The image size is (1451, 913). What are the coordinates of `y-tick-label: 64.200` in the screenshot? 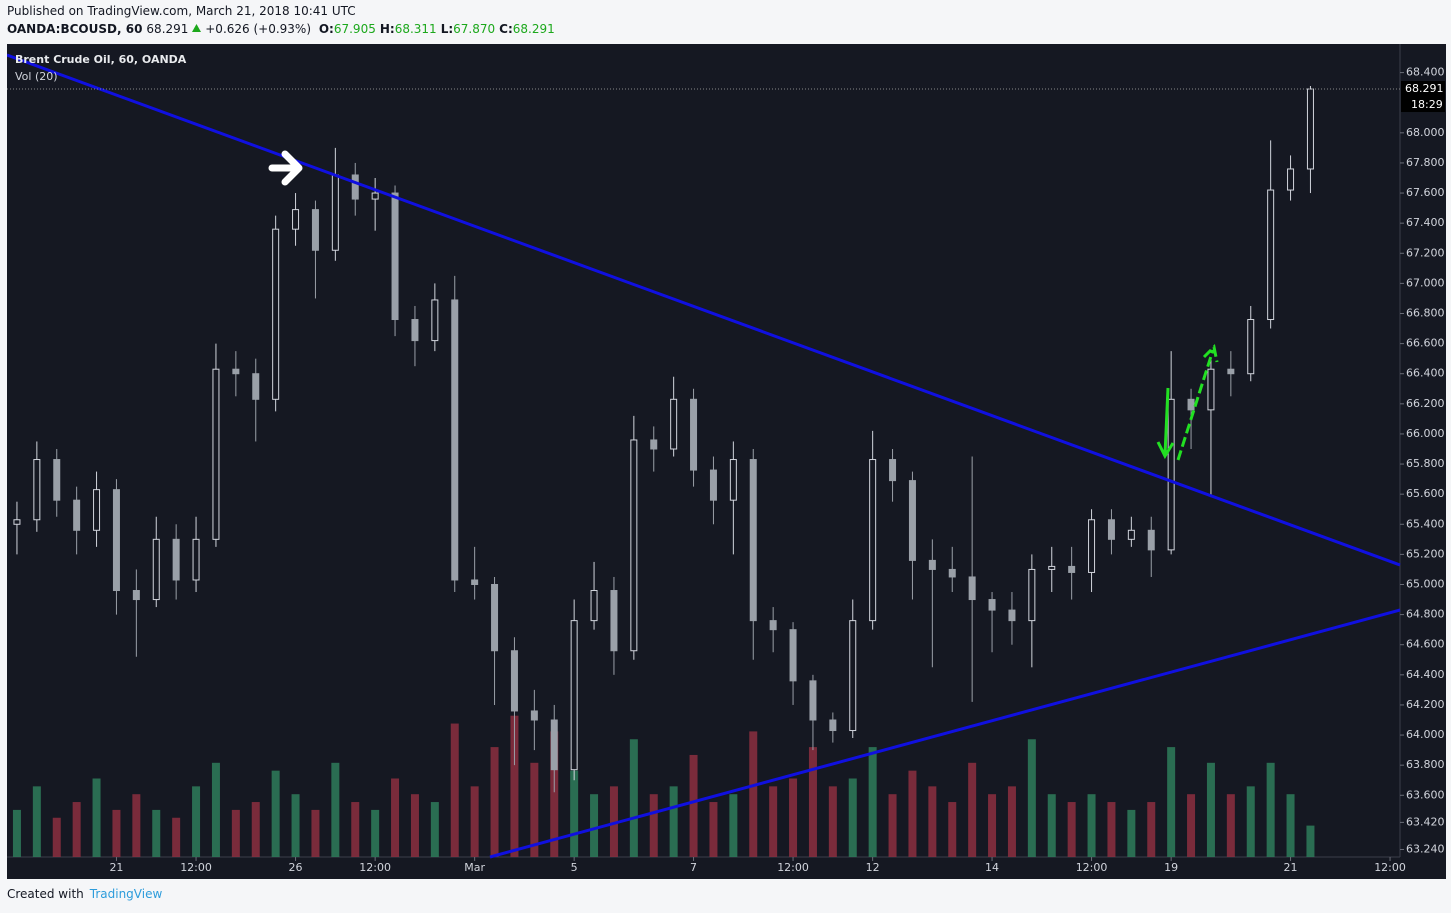 It's located at (1425, 704).